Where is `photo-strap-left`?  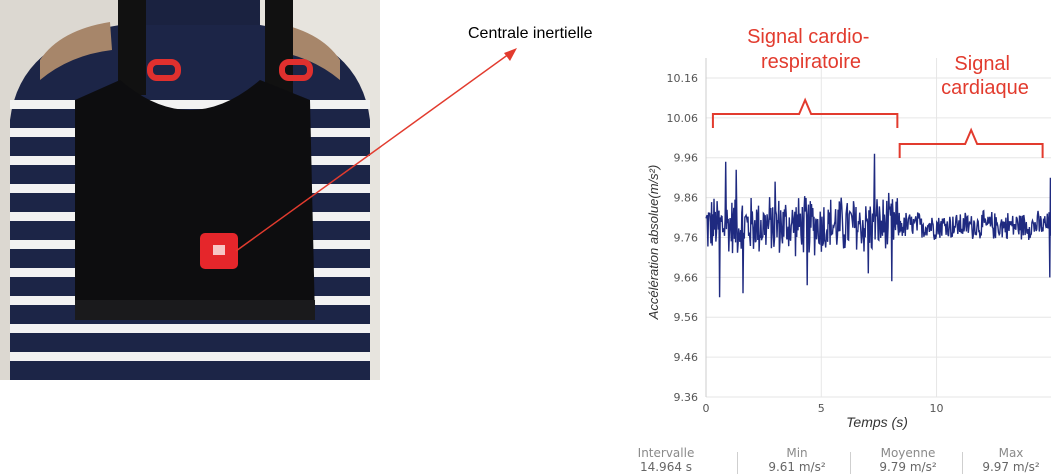
photo-strap-left is located at coordinates (132, 47).